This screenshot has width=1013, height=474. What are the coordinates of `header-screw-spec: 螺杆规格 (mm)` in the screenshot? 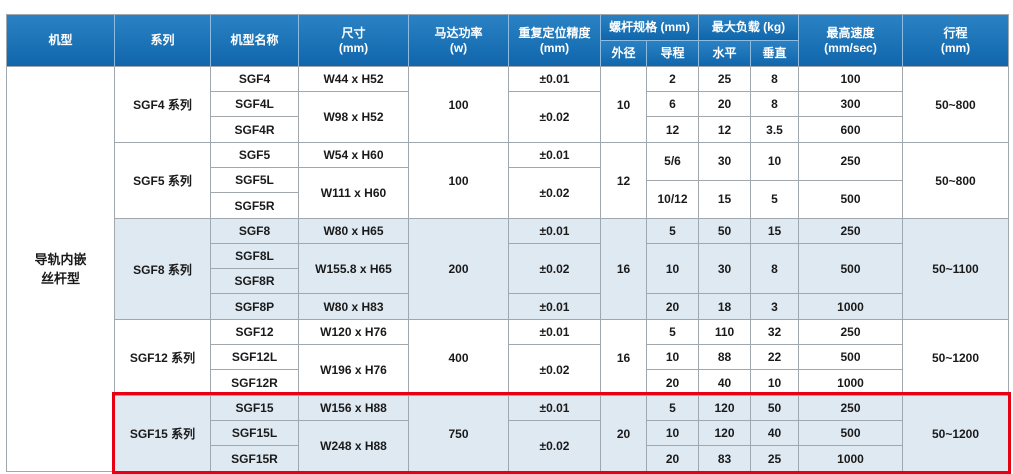 It's located at (649, 27).